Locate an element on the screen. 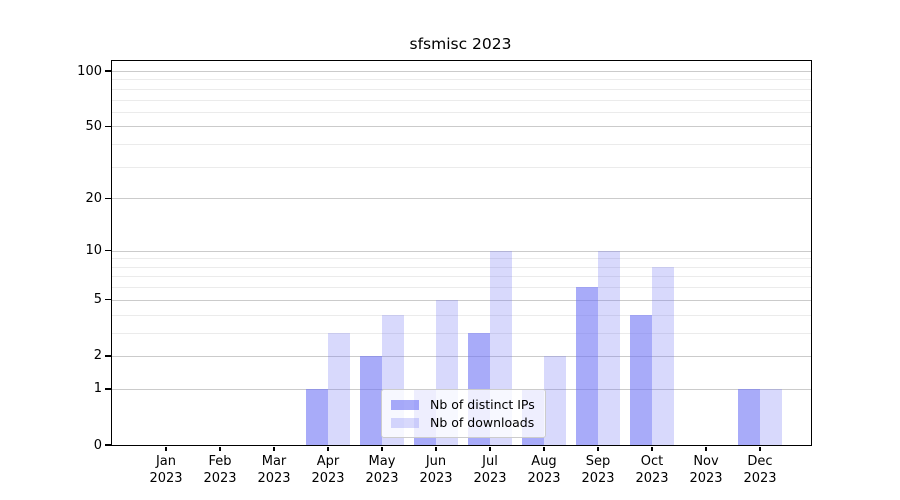 This screenshot has height=500, width=900. y-tick-label: 20 is located at coordinates (93, 198).